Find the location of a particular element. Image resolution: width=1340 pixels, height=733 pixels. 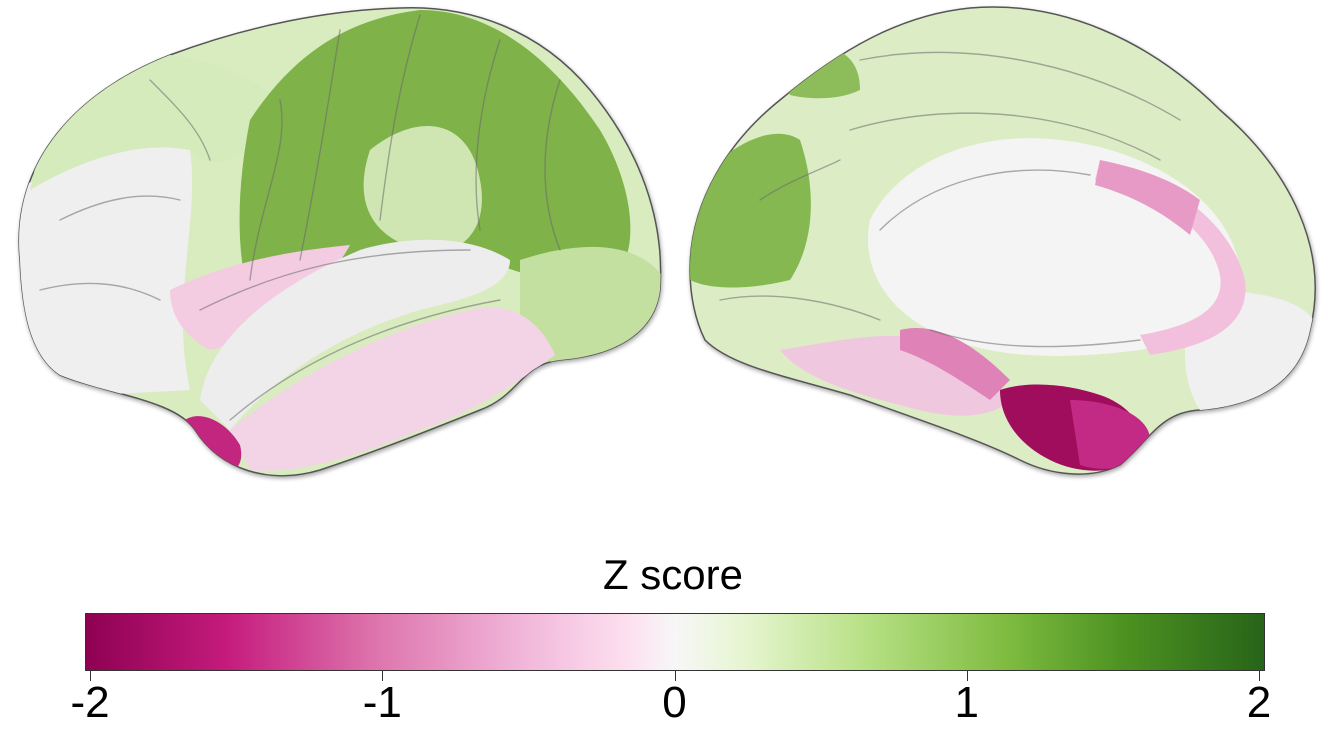

tick-label: 1 is located at coordinates (966, 702).